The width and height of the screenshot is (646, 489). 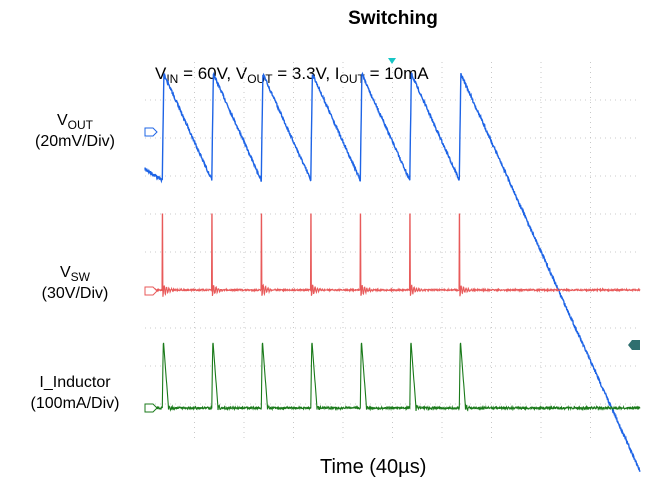 What do you see at coordinates (392, 255) in the screenshot?
I see `vsw-trace` at bounding box center [392, 255].